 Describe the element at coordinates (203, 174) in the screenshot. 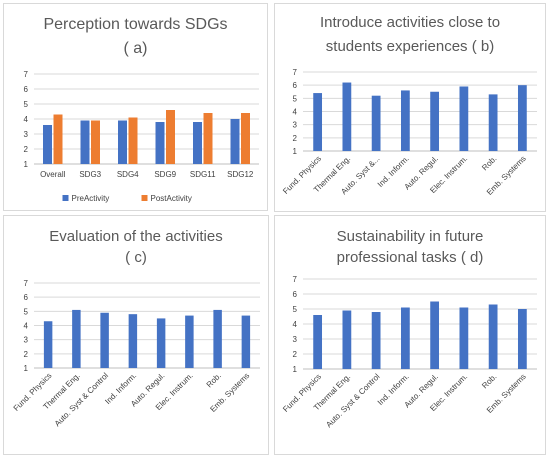

I see `x-tick-label: SDG11` at that location.